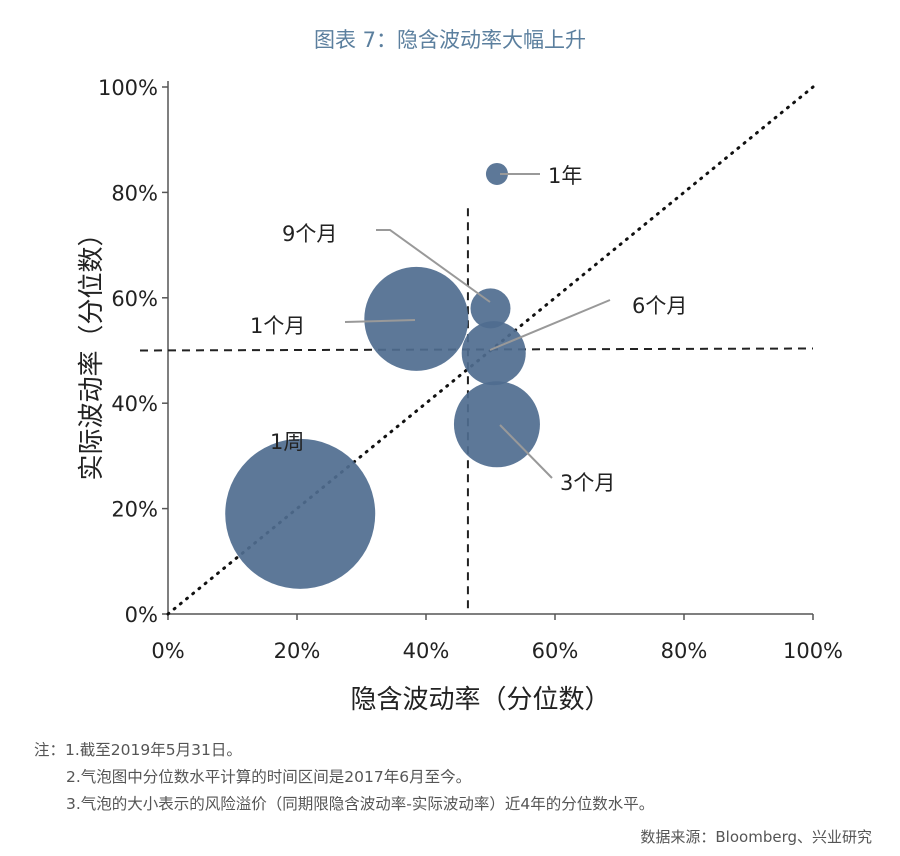 The image size is (900, 856). What do you see at coordinates (659, 306) in the screenshot?
I see `bubble-label: 6个月` at bounding box center [659, 306].